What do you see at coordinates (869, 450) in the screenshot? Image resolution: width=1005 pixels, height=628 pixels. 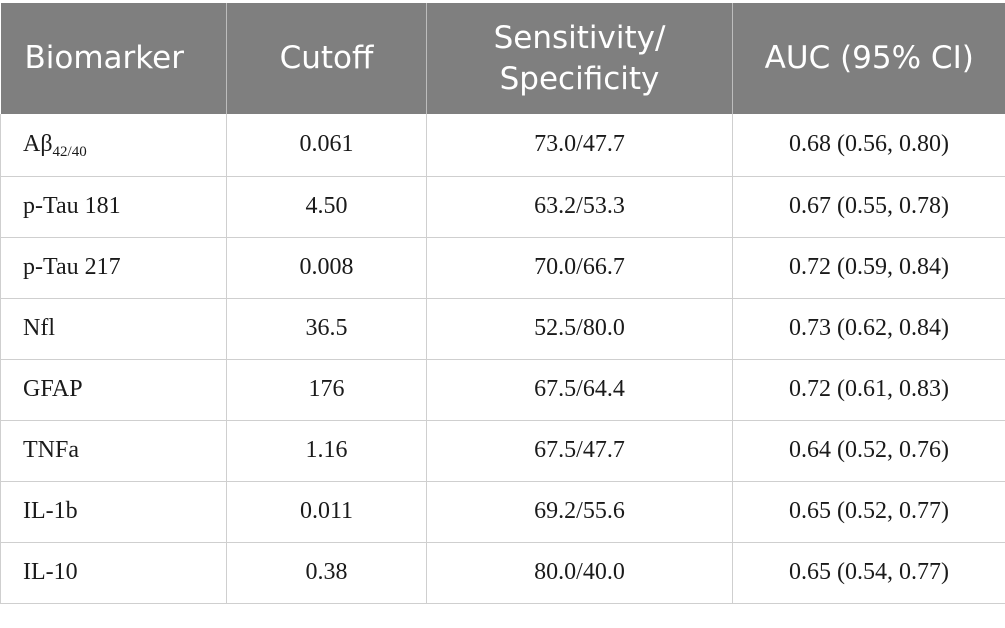 I see `cell-auc: 0.64 (0.52, 0.76)` at bounding box center [869, 450].